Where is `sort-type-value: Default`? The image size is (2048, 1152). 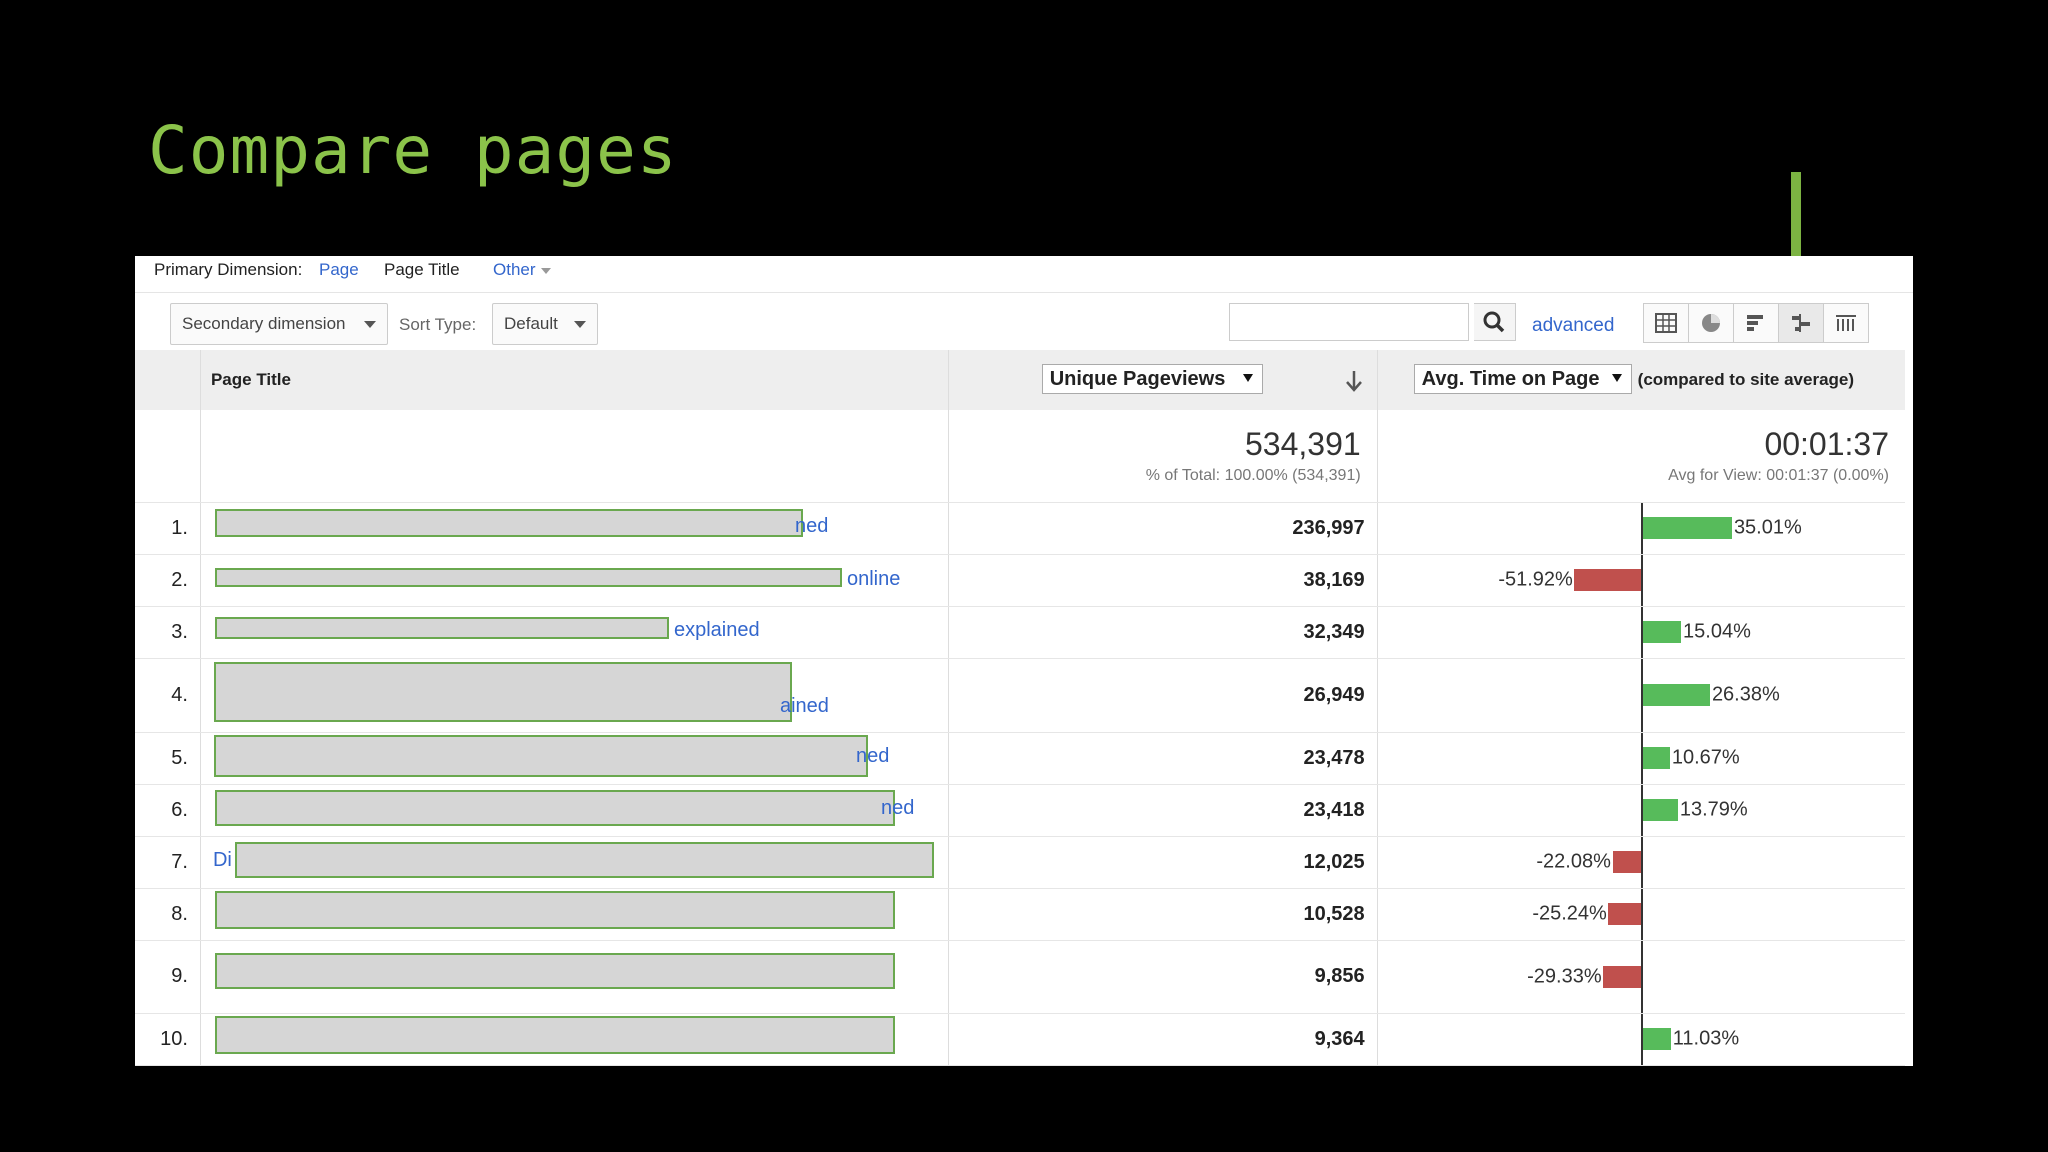
sort-type-value: Default is located at coordinates (531, 323).